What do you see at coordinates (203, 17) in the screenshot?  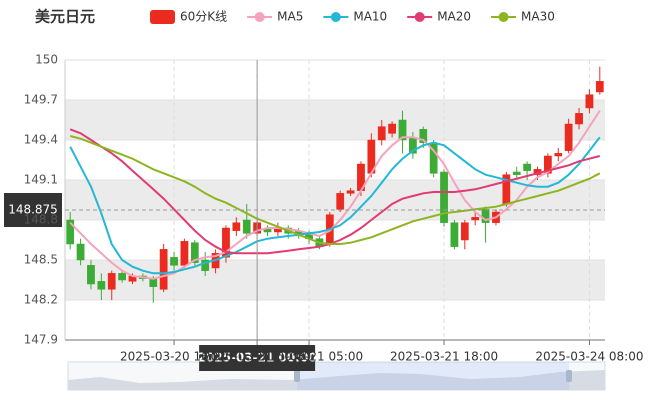 I see `legend-label: 60分K线` at bounding box center [203, 17].